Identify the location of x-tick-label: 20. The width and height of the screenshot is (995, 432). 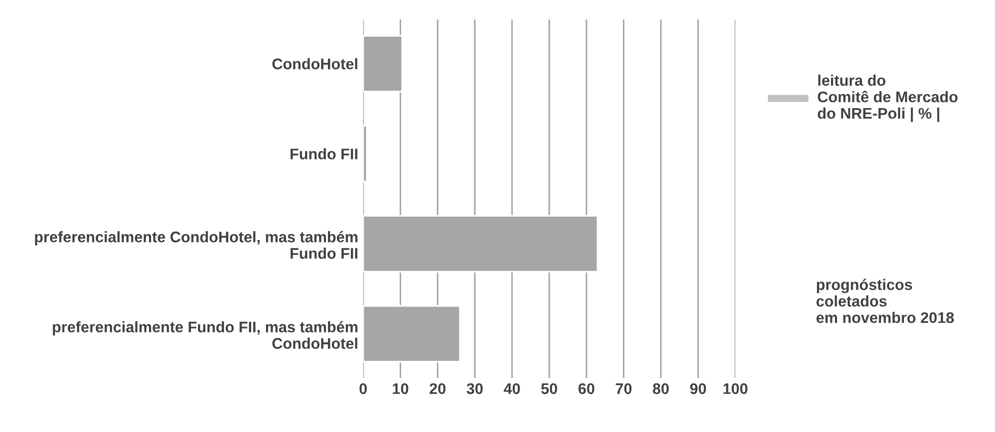
(438, 388).